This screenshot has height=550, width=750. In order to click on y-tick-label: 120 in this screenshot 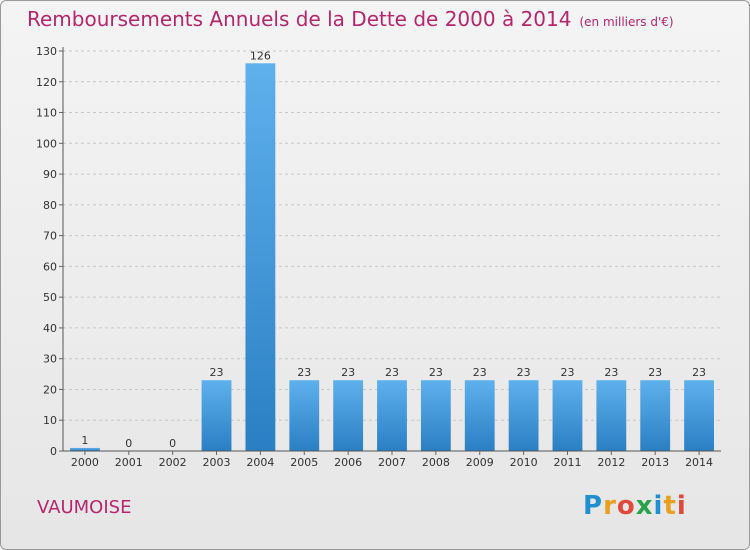, I will do `click(46, 82)`.